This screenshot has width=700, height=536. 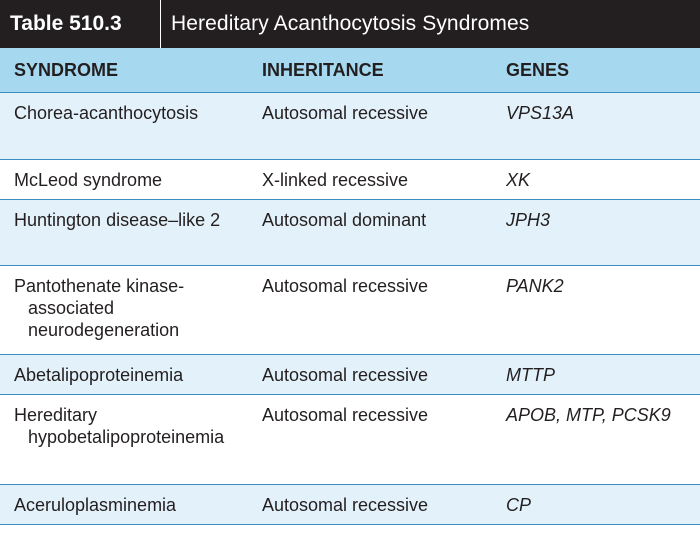 What do you see at coordinates (124, 70) in the screenshot?
I see `header-syndrome: SYNDROME` at bounding box center [124, 70].